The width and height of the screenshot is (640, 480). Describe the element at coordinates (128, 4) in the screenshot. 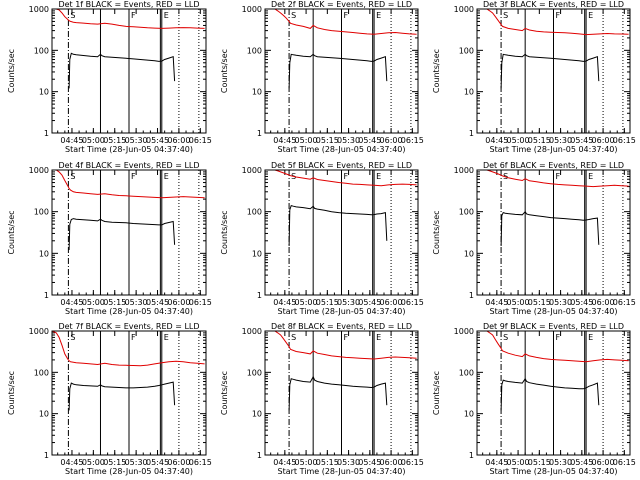

I see `panel-title: Det 1f BLACK = Events, RED = LLD` at that location.